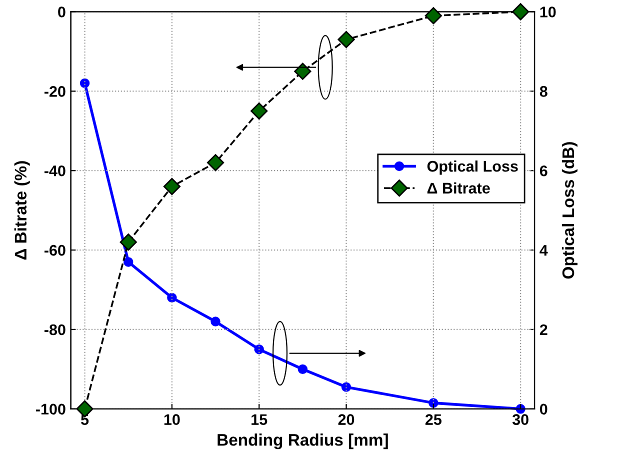  Describe the element at coordinates (458, 188) in the screenshot. I see `legend-label: Δ Bitrate` at that location.